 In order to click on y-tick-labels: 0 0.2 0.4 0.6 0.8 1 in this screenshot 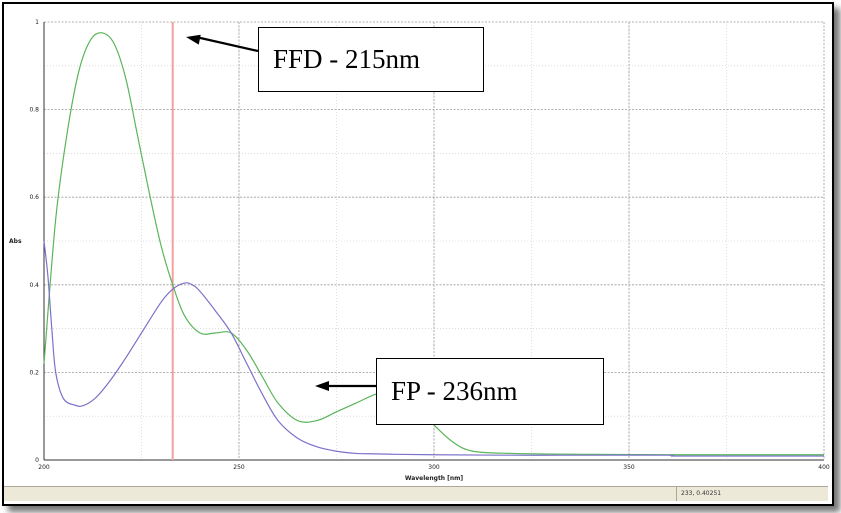, I will do `click(34, 241)`.